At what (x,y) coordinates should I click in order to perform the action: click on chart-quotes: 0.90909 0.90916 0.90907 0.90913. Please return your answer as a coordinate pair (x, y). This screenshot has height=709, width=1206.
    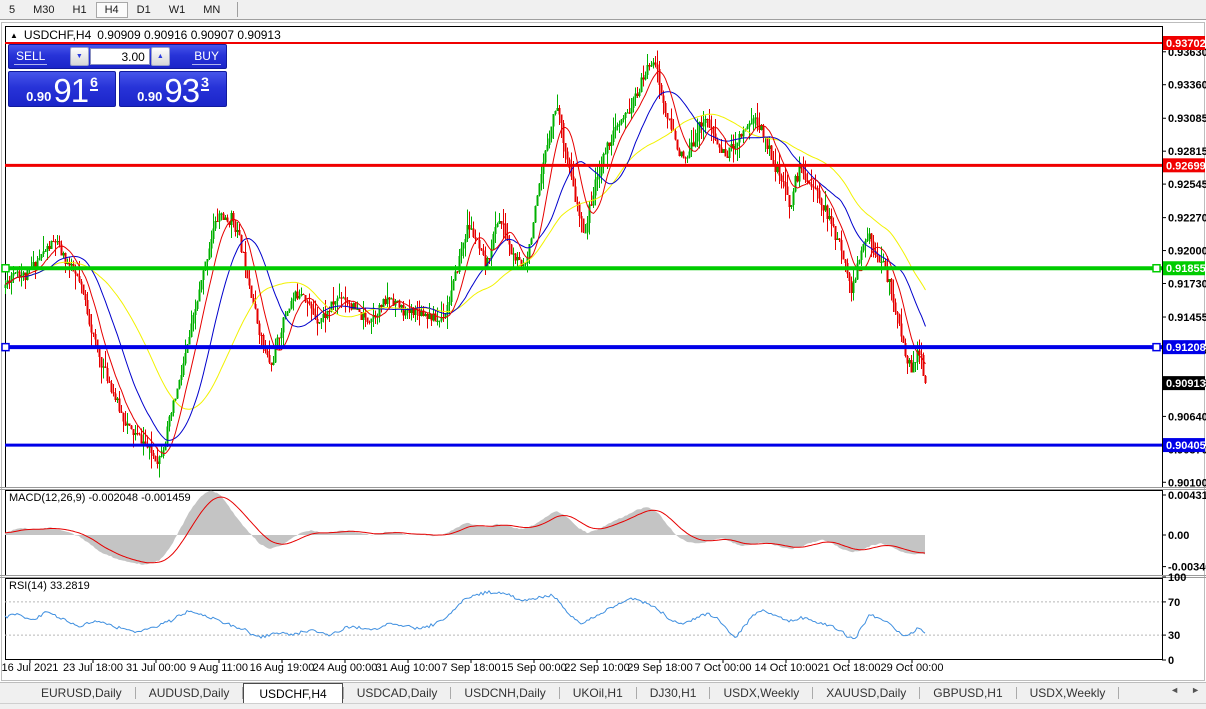
    Looking at the image, I should click on (189, 35).